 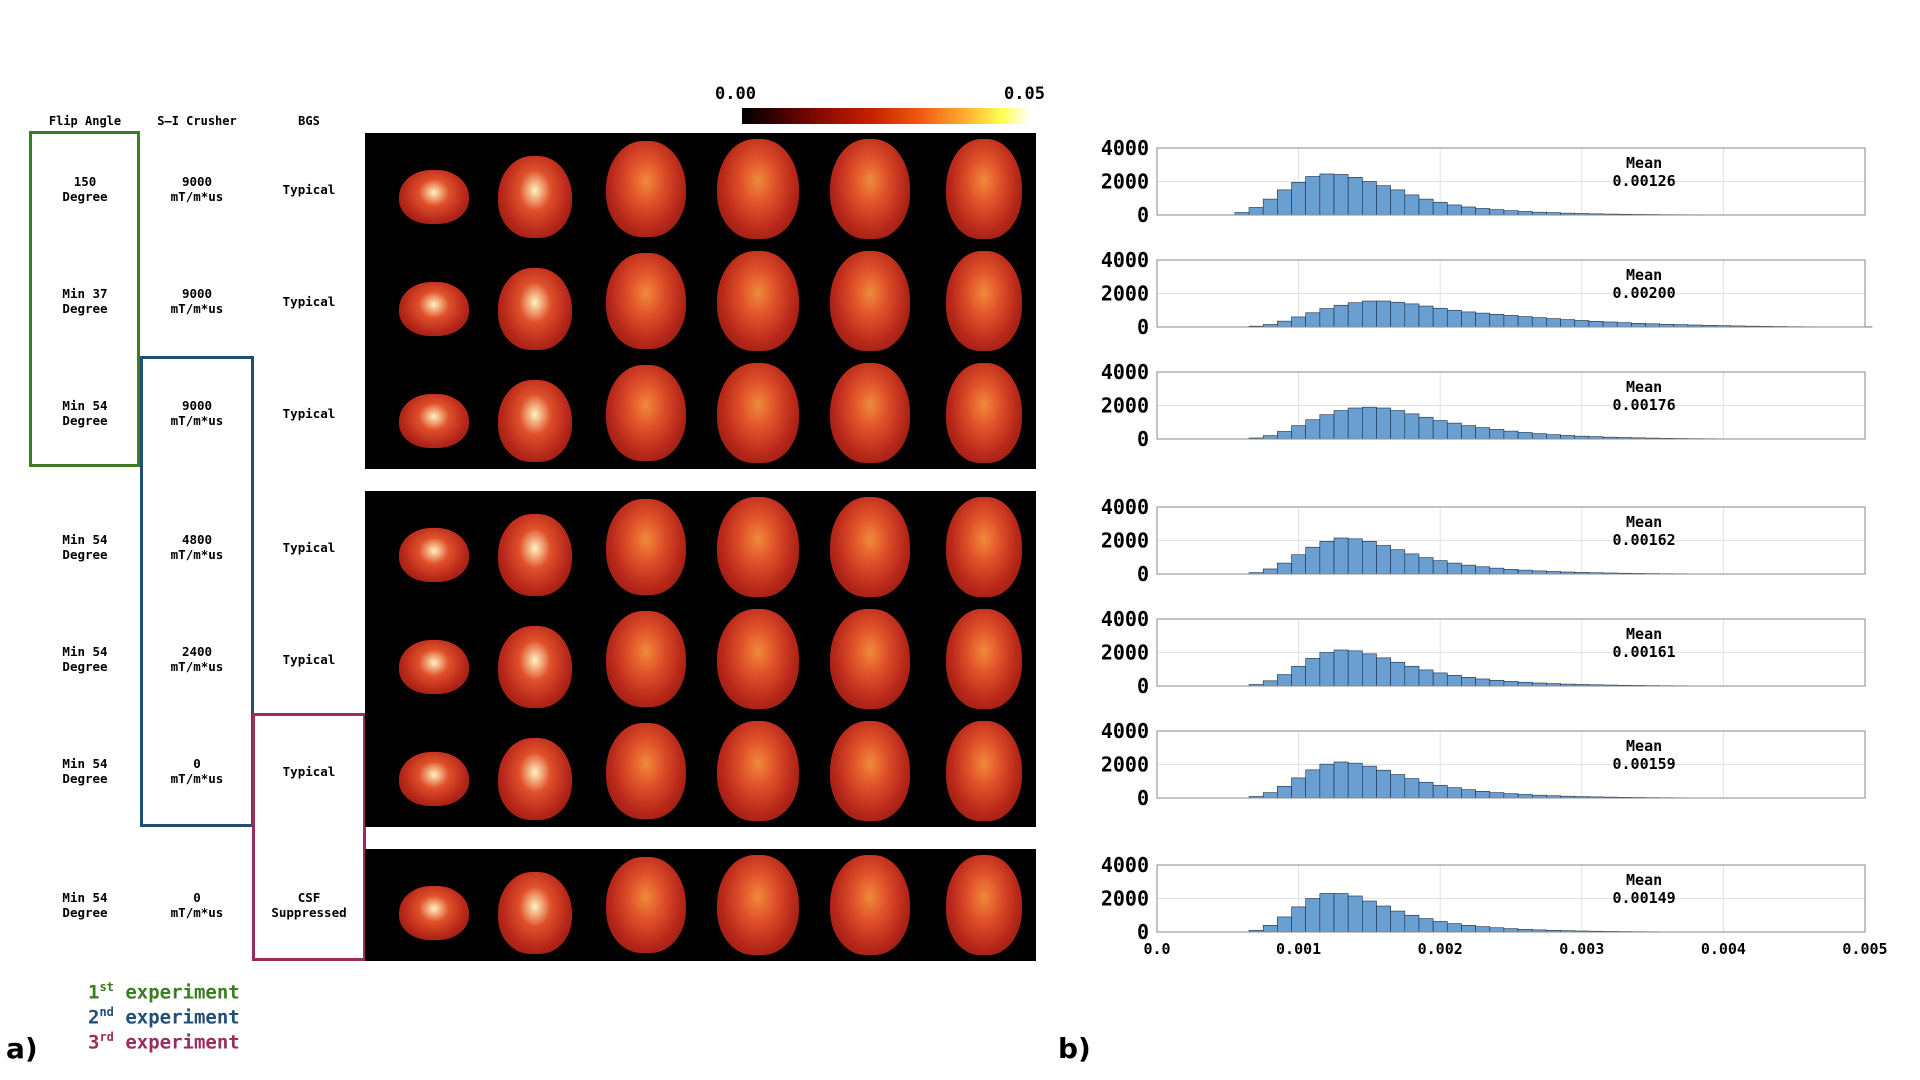 I want to click on row-4-bgs-line-1: Typical, so click(x=309, y=547).